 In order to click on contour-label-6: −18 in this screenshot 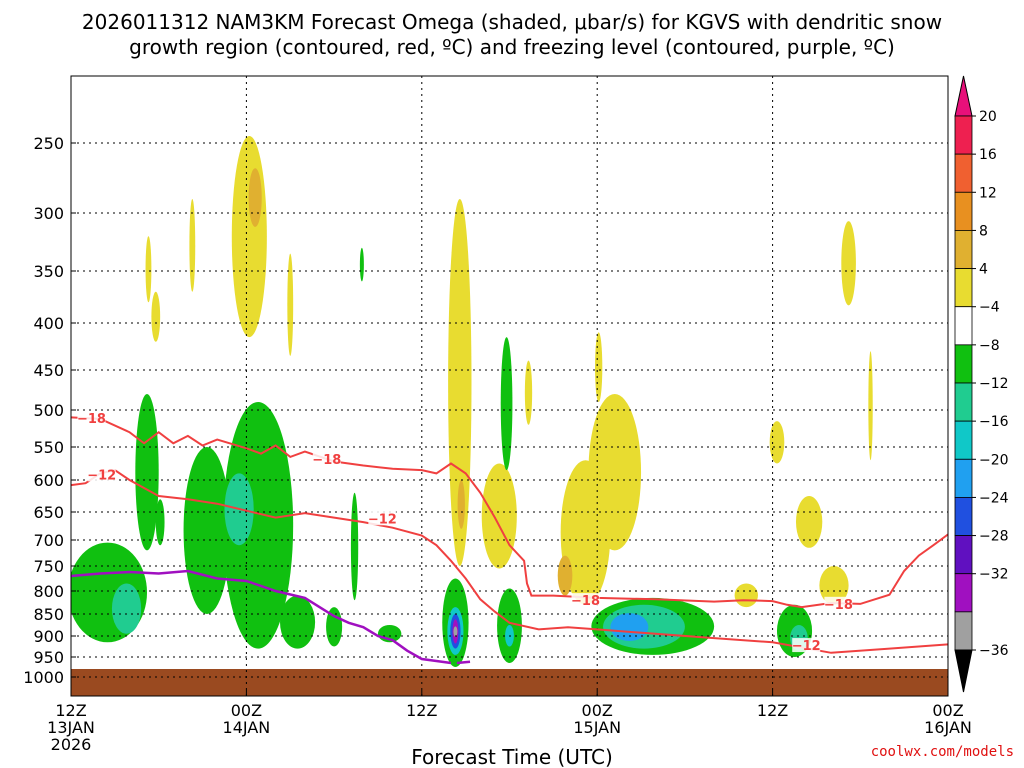, I will do `click(838, 605)`.